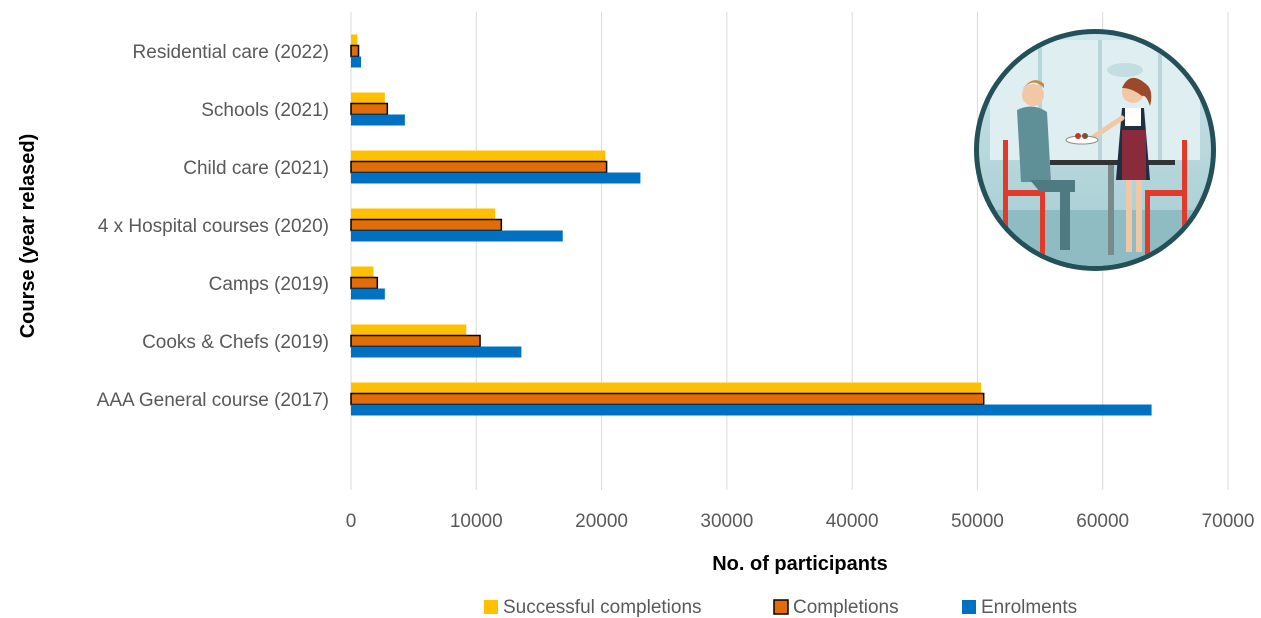  What do you see at coordinates (601, 521) in the screenshot?
I see `x-tick-label: 20000` at bounding box center [601, 521].